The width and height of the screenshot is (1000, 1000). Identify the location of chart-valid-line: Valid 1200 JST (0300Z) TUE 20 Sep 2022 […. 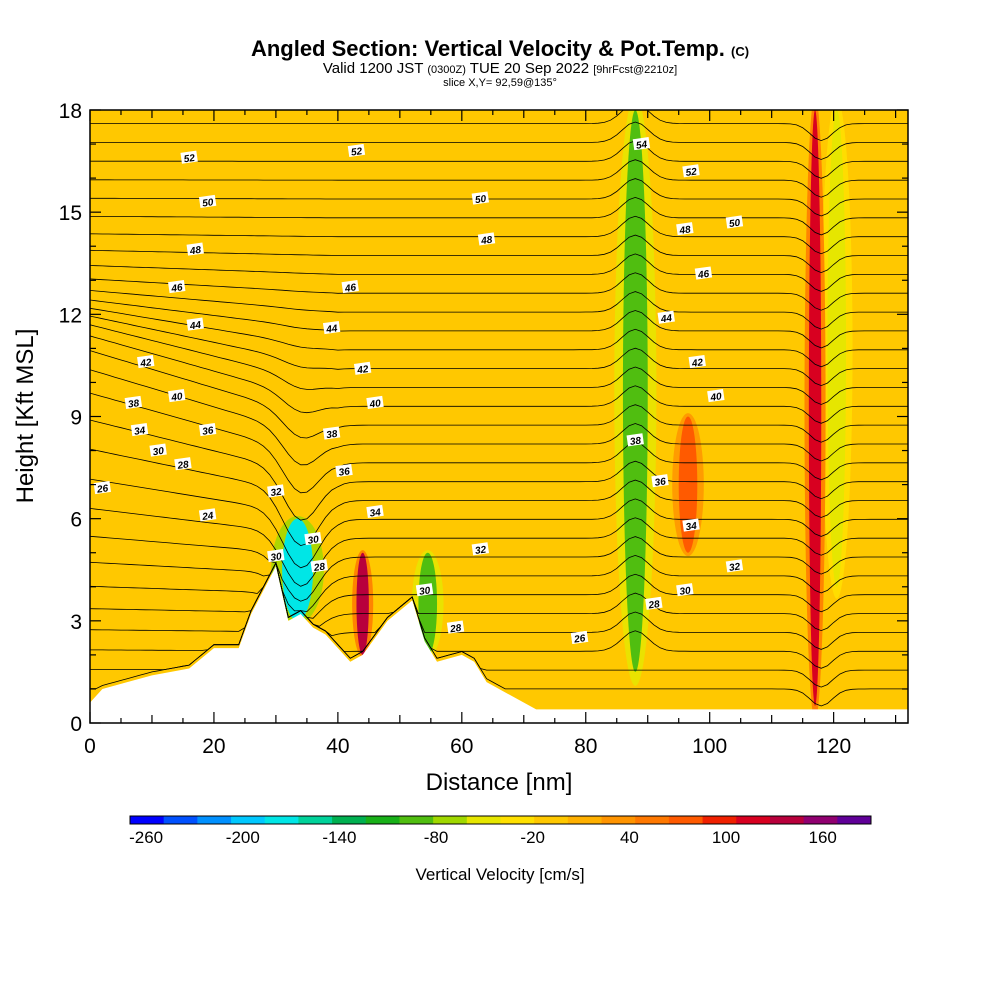
(500, 68).